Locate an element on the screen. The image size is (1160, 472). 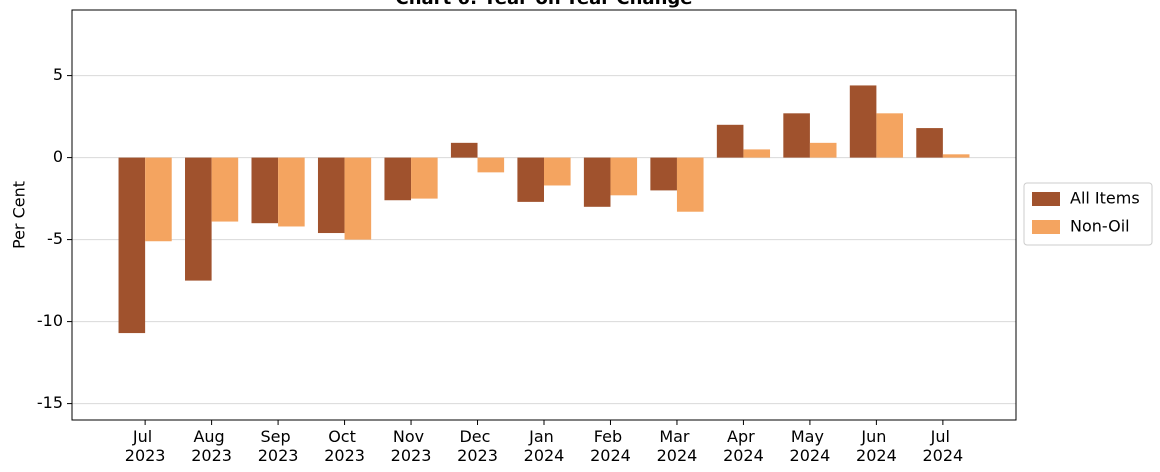
x-tick-label: Dec 2023 is located at coordinates (477, 446).